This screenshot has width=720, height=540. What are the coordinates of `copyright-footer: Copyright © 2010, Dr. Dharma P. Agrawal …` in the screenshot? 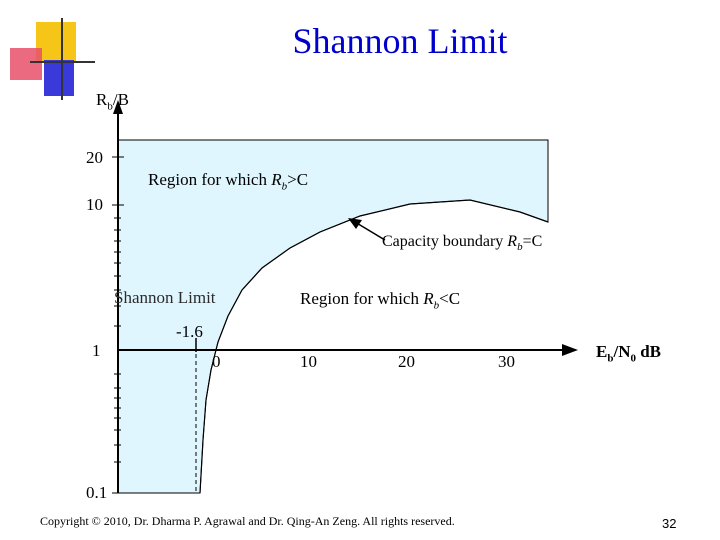 It's located at (247, 521).